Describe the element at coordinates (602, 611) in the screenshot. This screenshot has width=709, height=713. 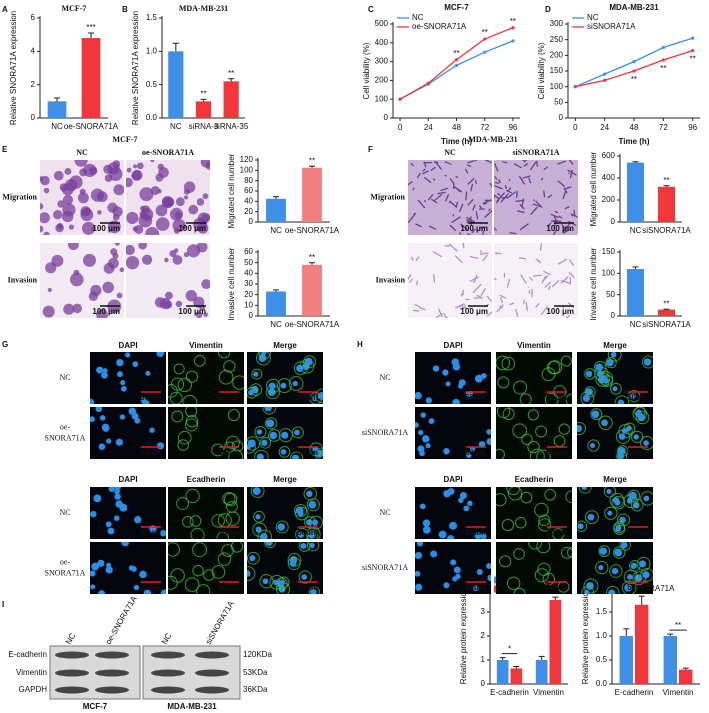
I see `y-tick-label: 1.5` at that location.